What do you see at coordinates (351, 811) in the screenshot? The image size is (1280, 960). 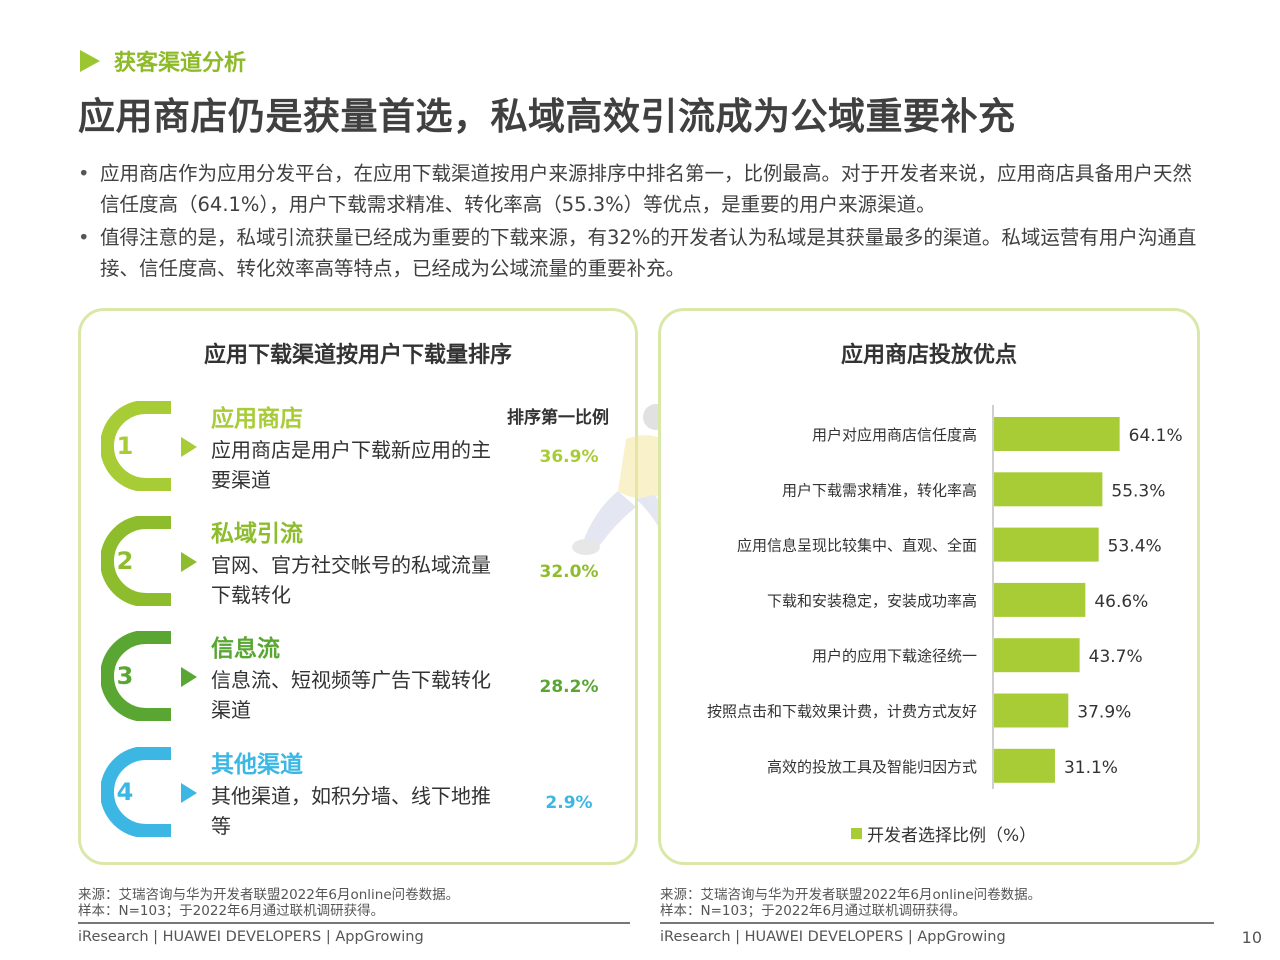 I see `channel-description: 其他渠道，如积分墙、线下地推等` at bounding box center [351, 811].